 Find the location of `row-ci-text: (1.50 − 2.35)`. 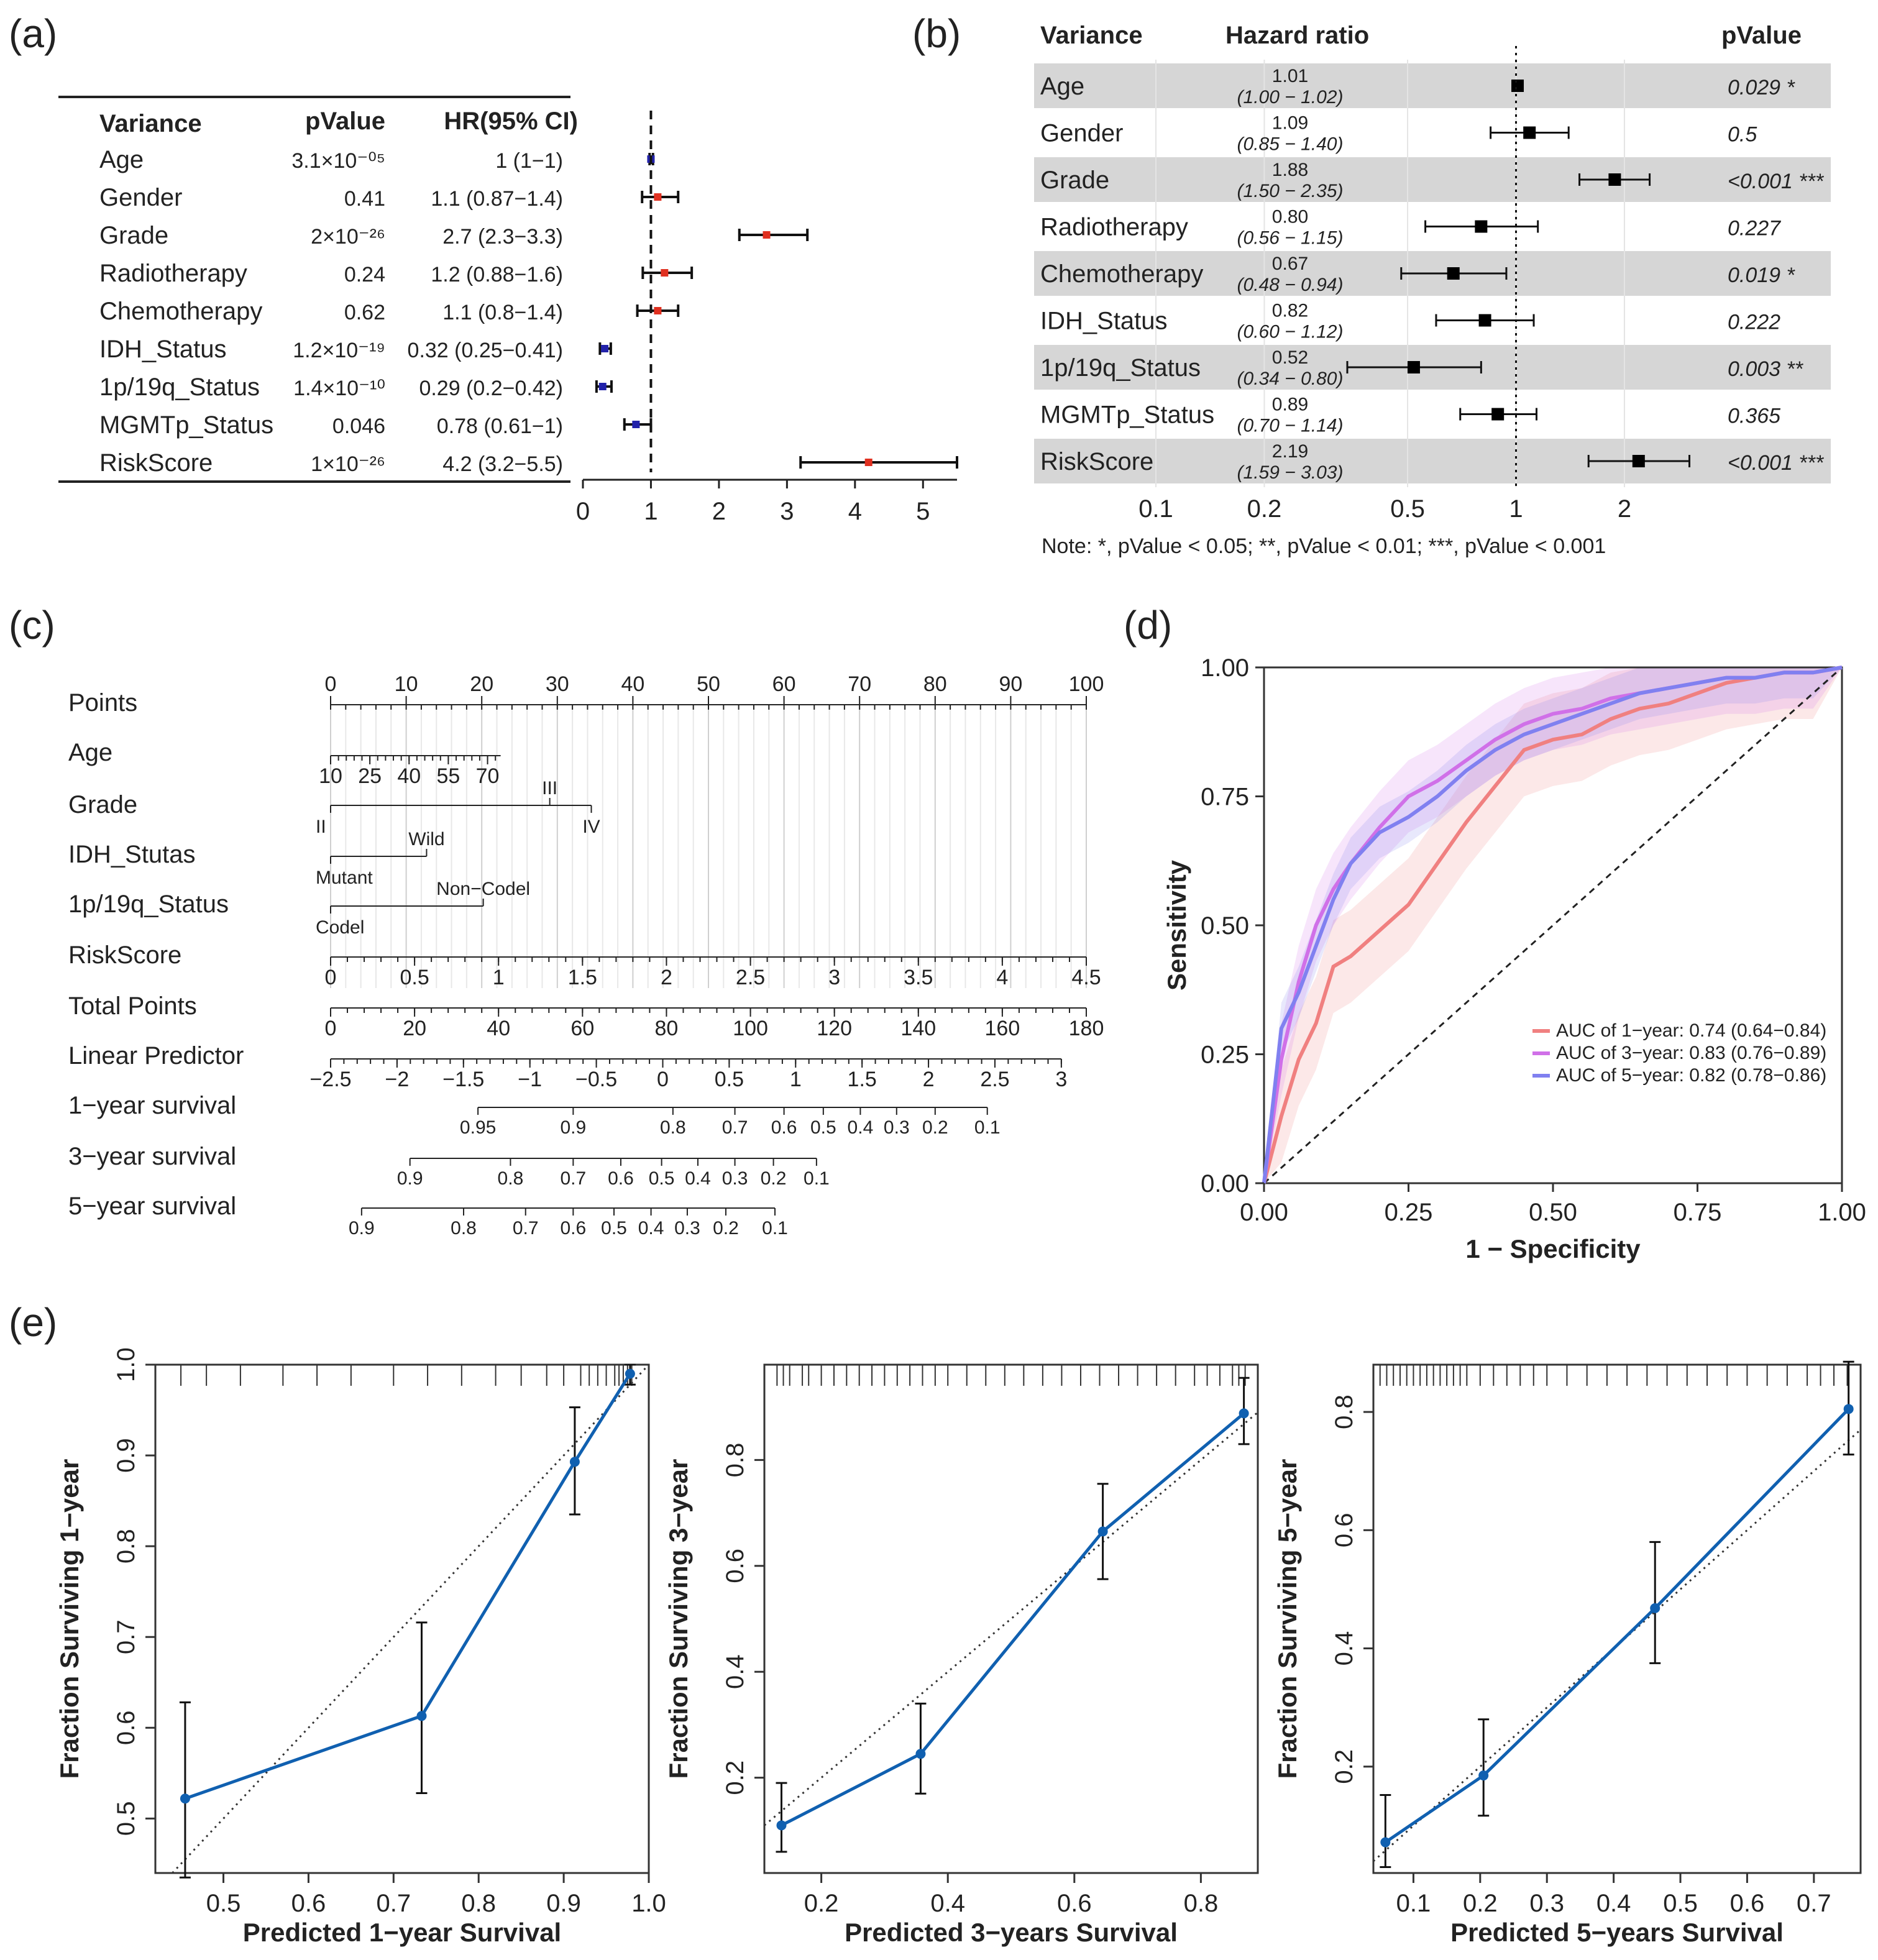

row-ci-text: (1.50 − 2.35) is located at coordinates (1290, 191).